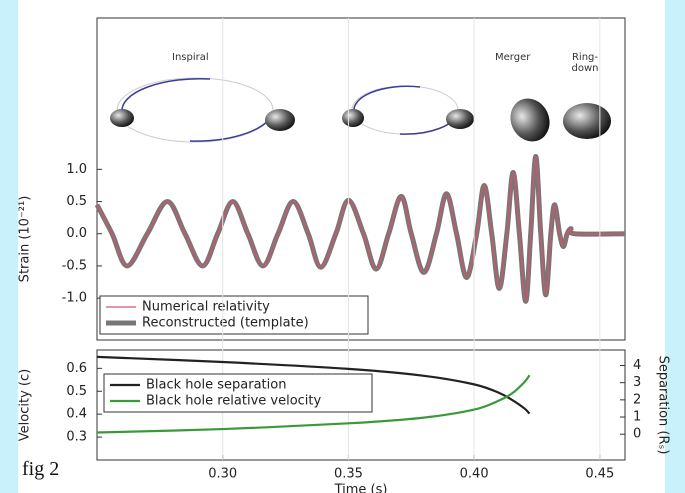 This screenshot has height=493, width=685. Describe the element at coordinates (361, 488) in the screenshot. I see `x-axis-label: Time (s)` at that location.